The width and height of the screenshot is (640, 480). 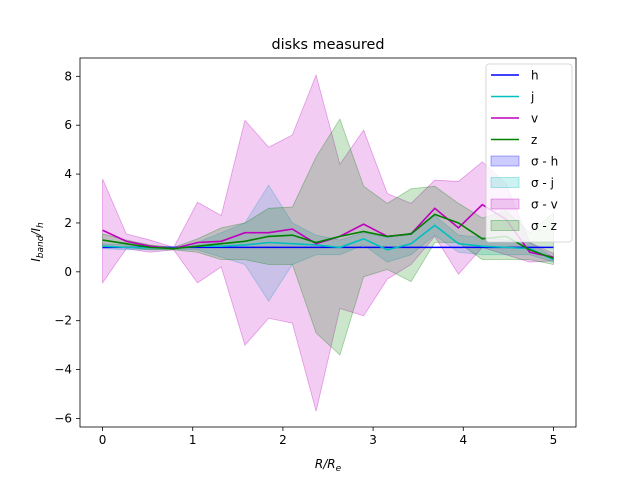 I want to click on x-tick-label: 1, so click(x=193, y=440).